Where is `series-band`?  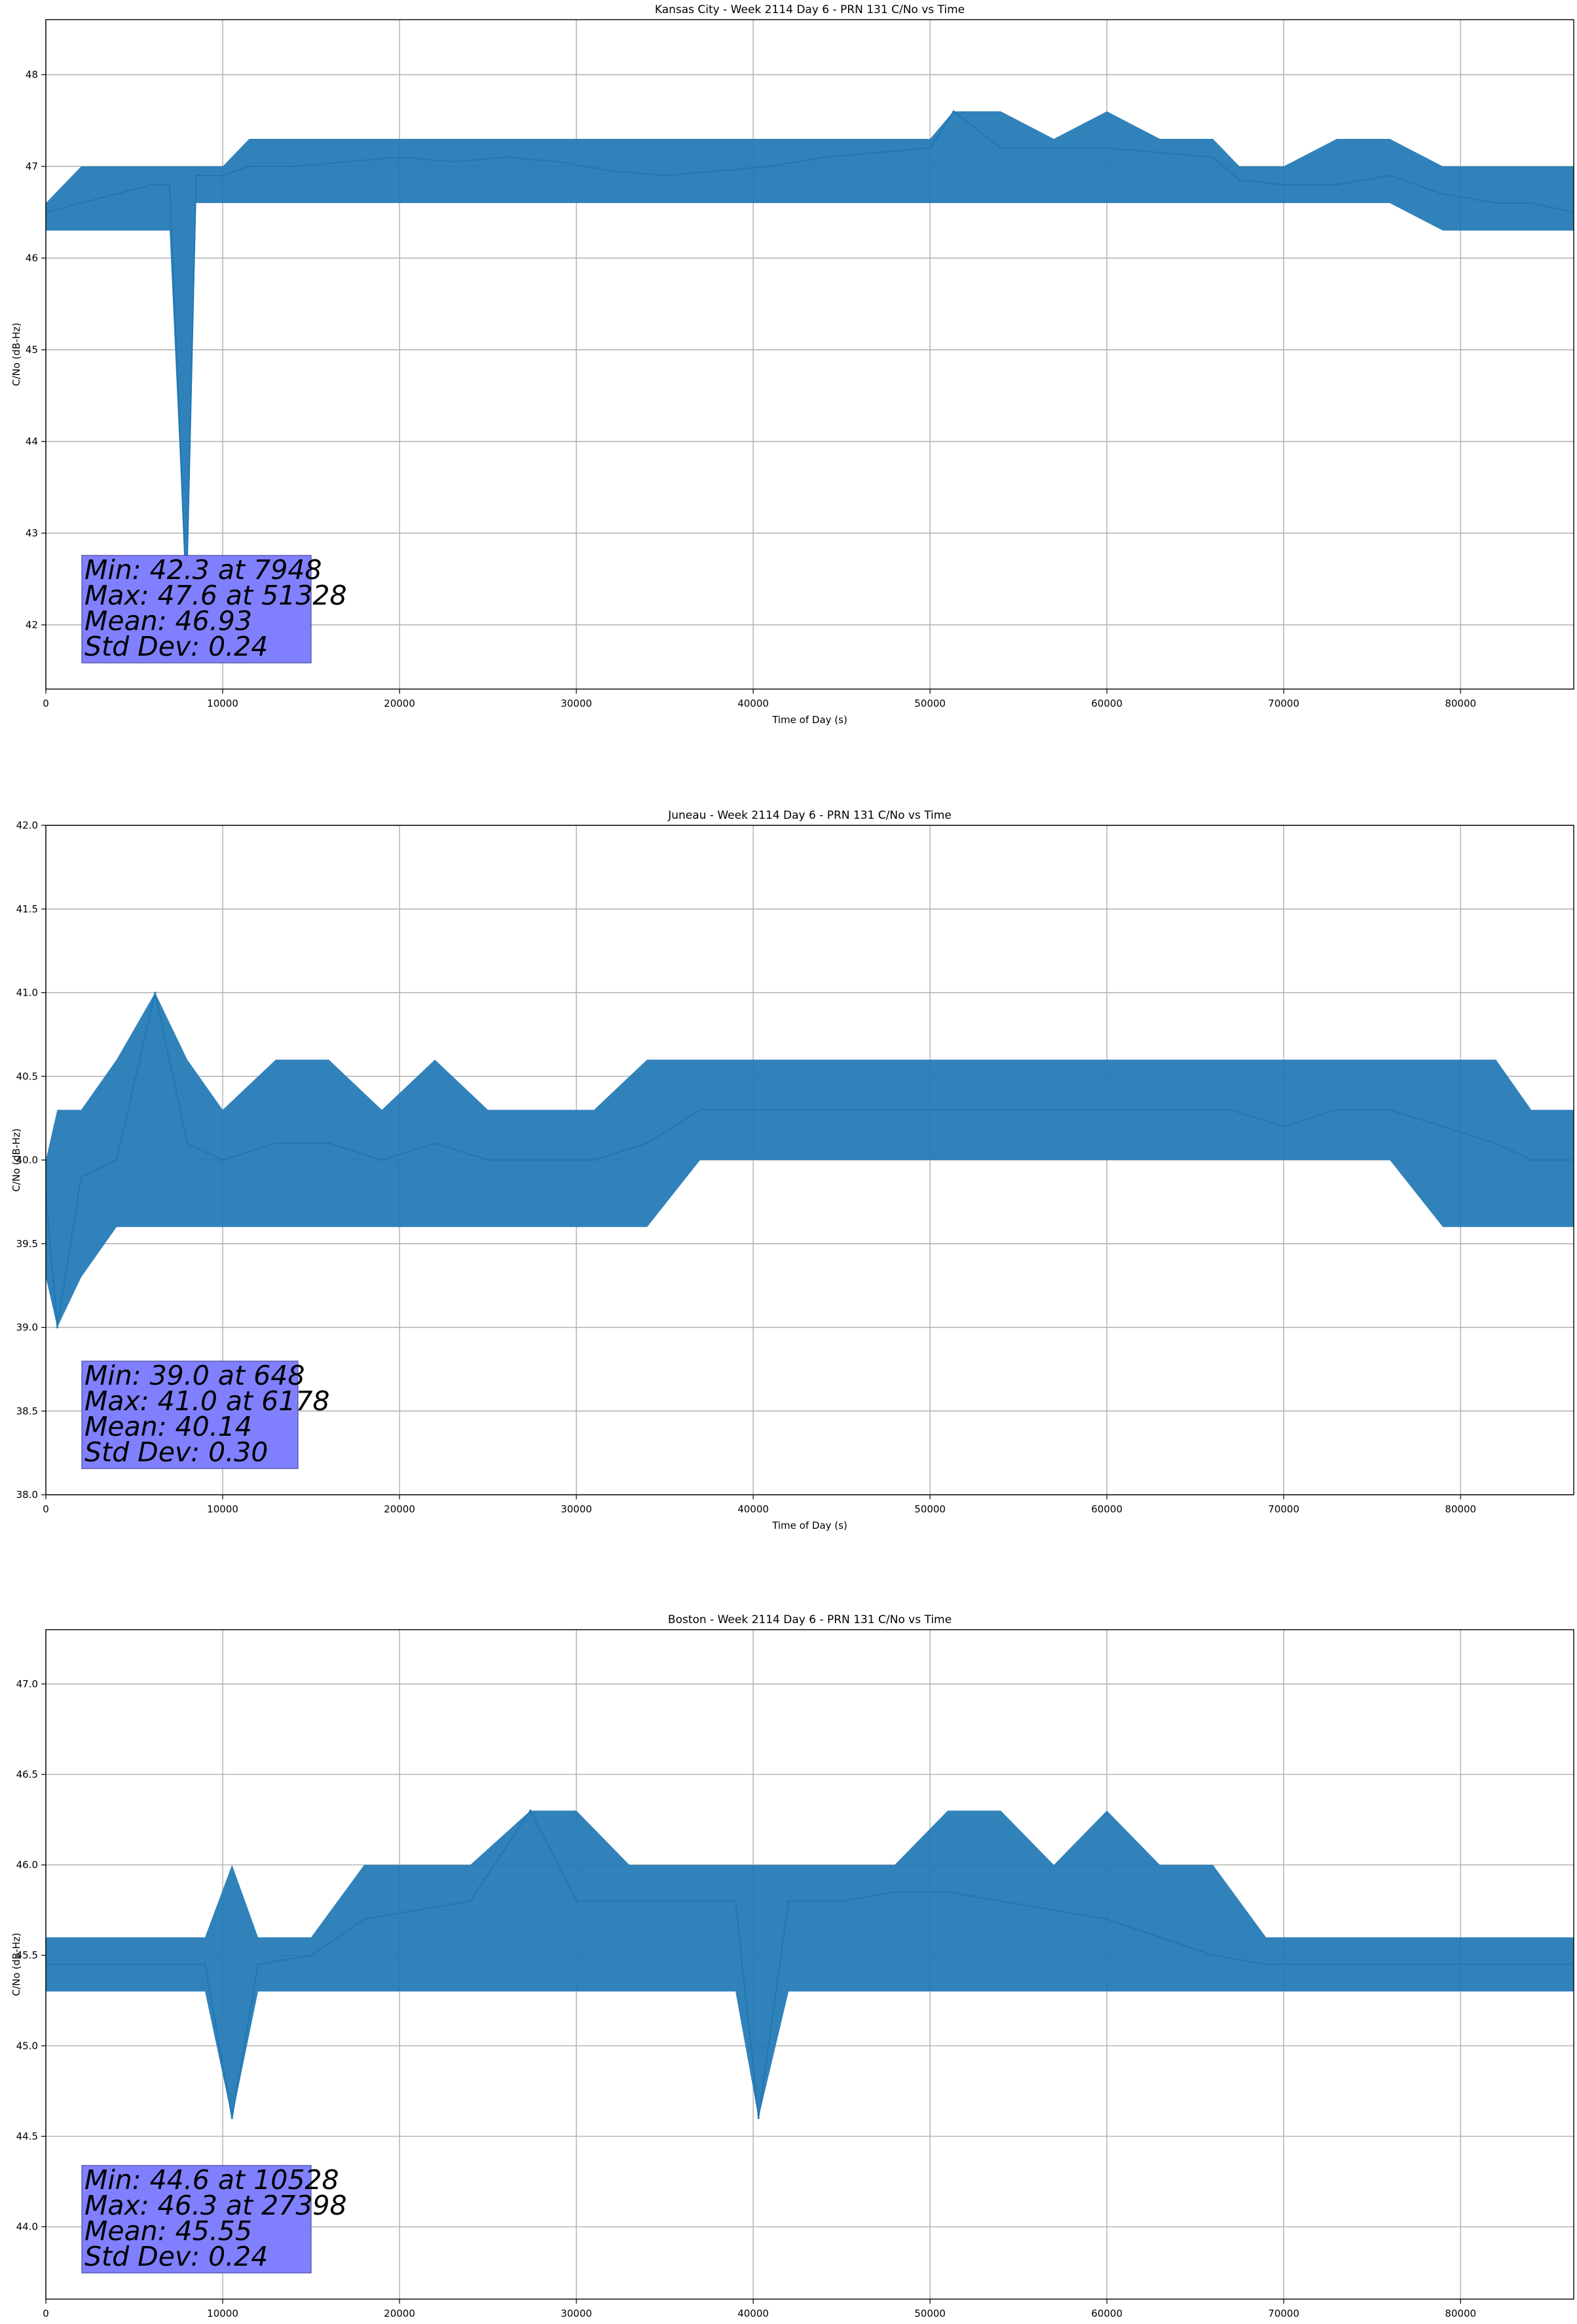
series-band is located at coordinates (810, 1160).